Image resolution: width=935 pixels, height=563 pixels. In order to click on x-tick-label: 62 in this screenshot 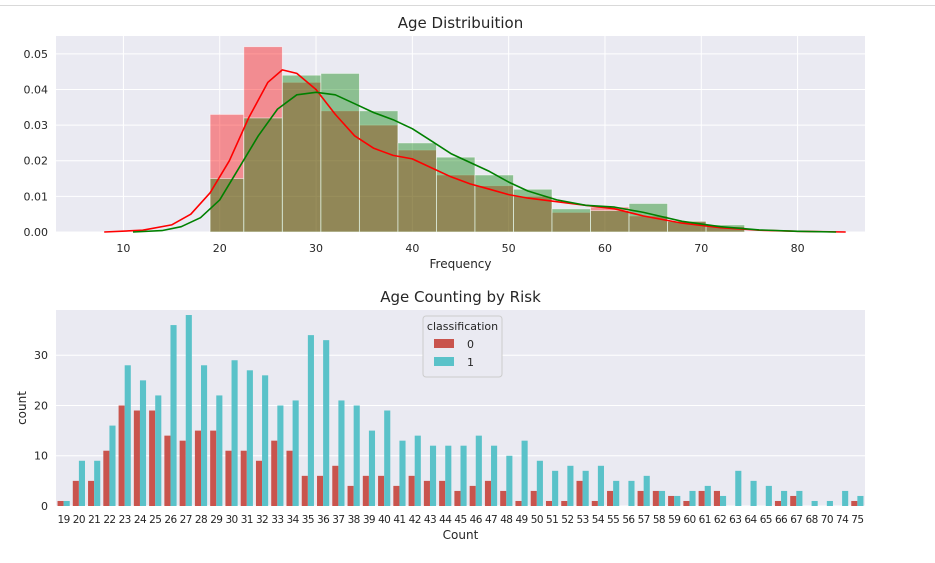, I will do `click(720, 520)`.